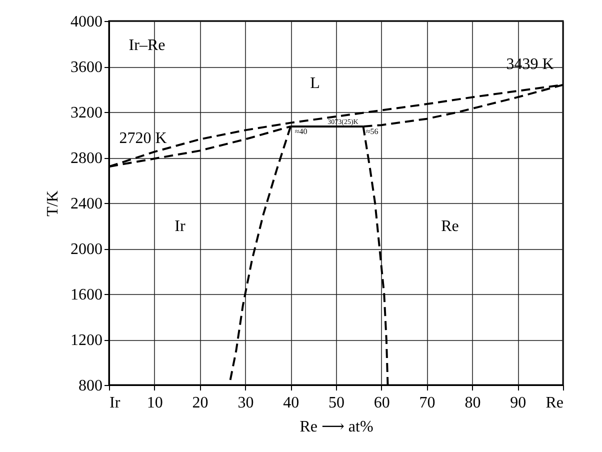 This screenshot has height=452, width=602. Describe the element at coordinates (555, 403) in the screenshot. I see `x-tick-label: Re` at that location.